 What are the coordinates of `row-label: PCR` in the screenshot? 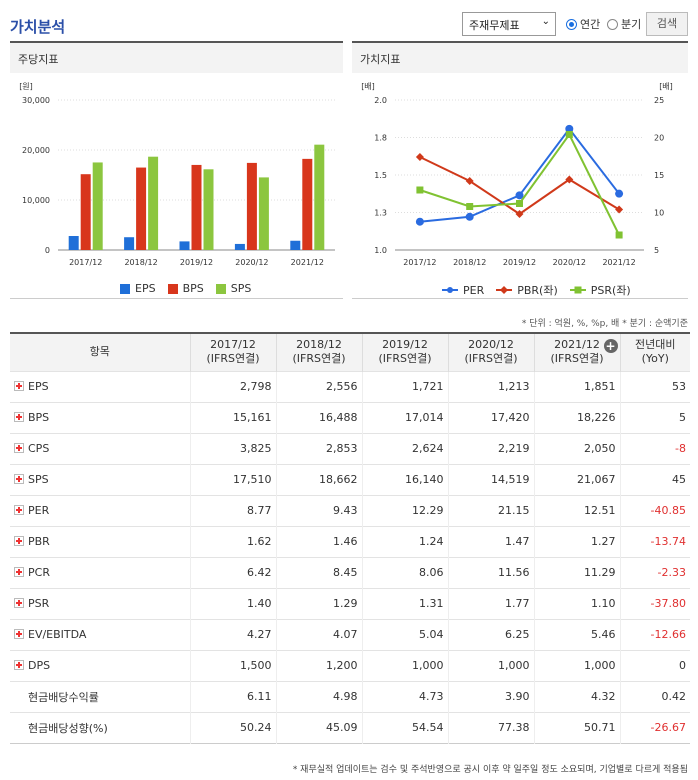 It's located at (39, 572).